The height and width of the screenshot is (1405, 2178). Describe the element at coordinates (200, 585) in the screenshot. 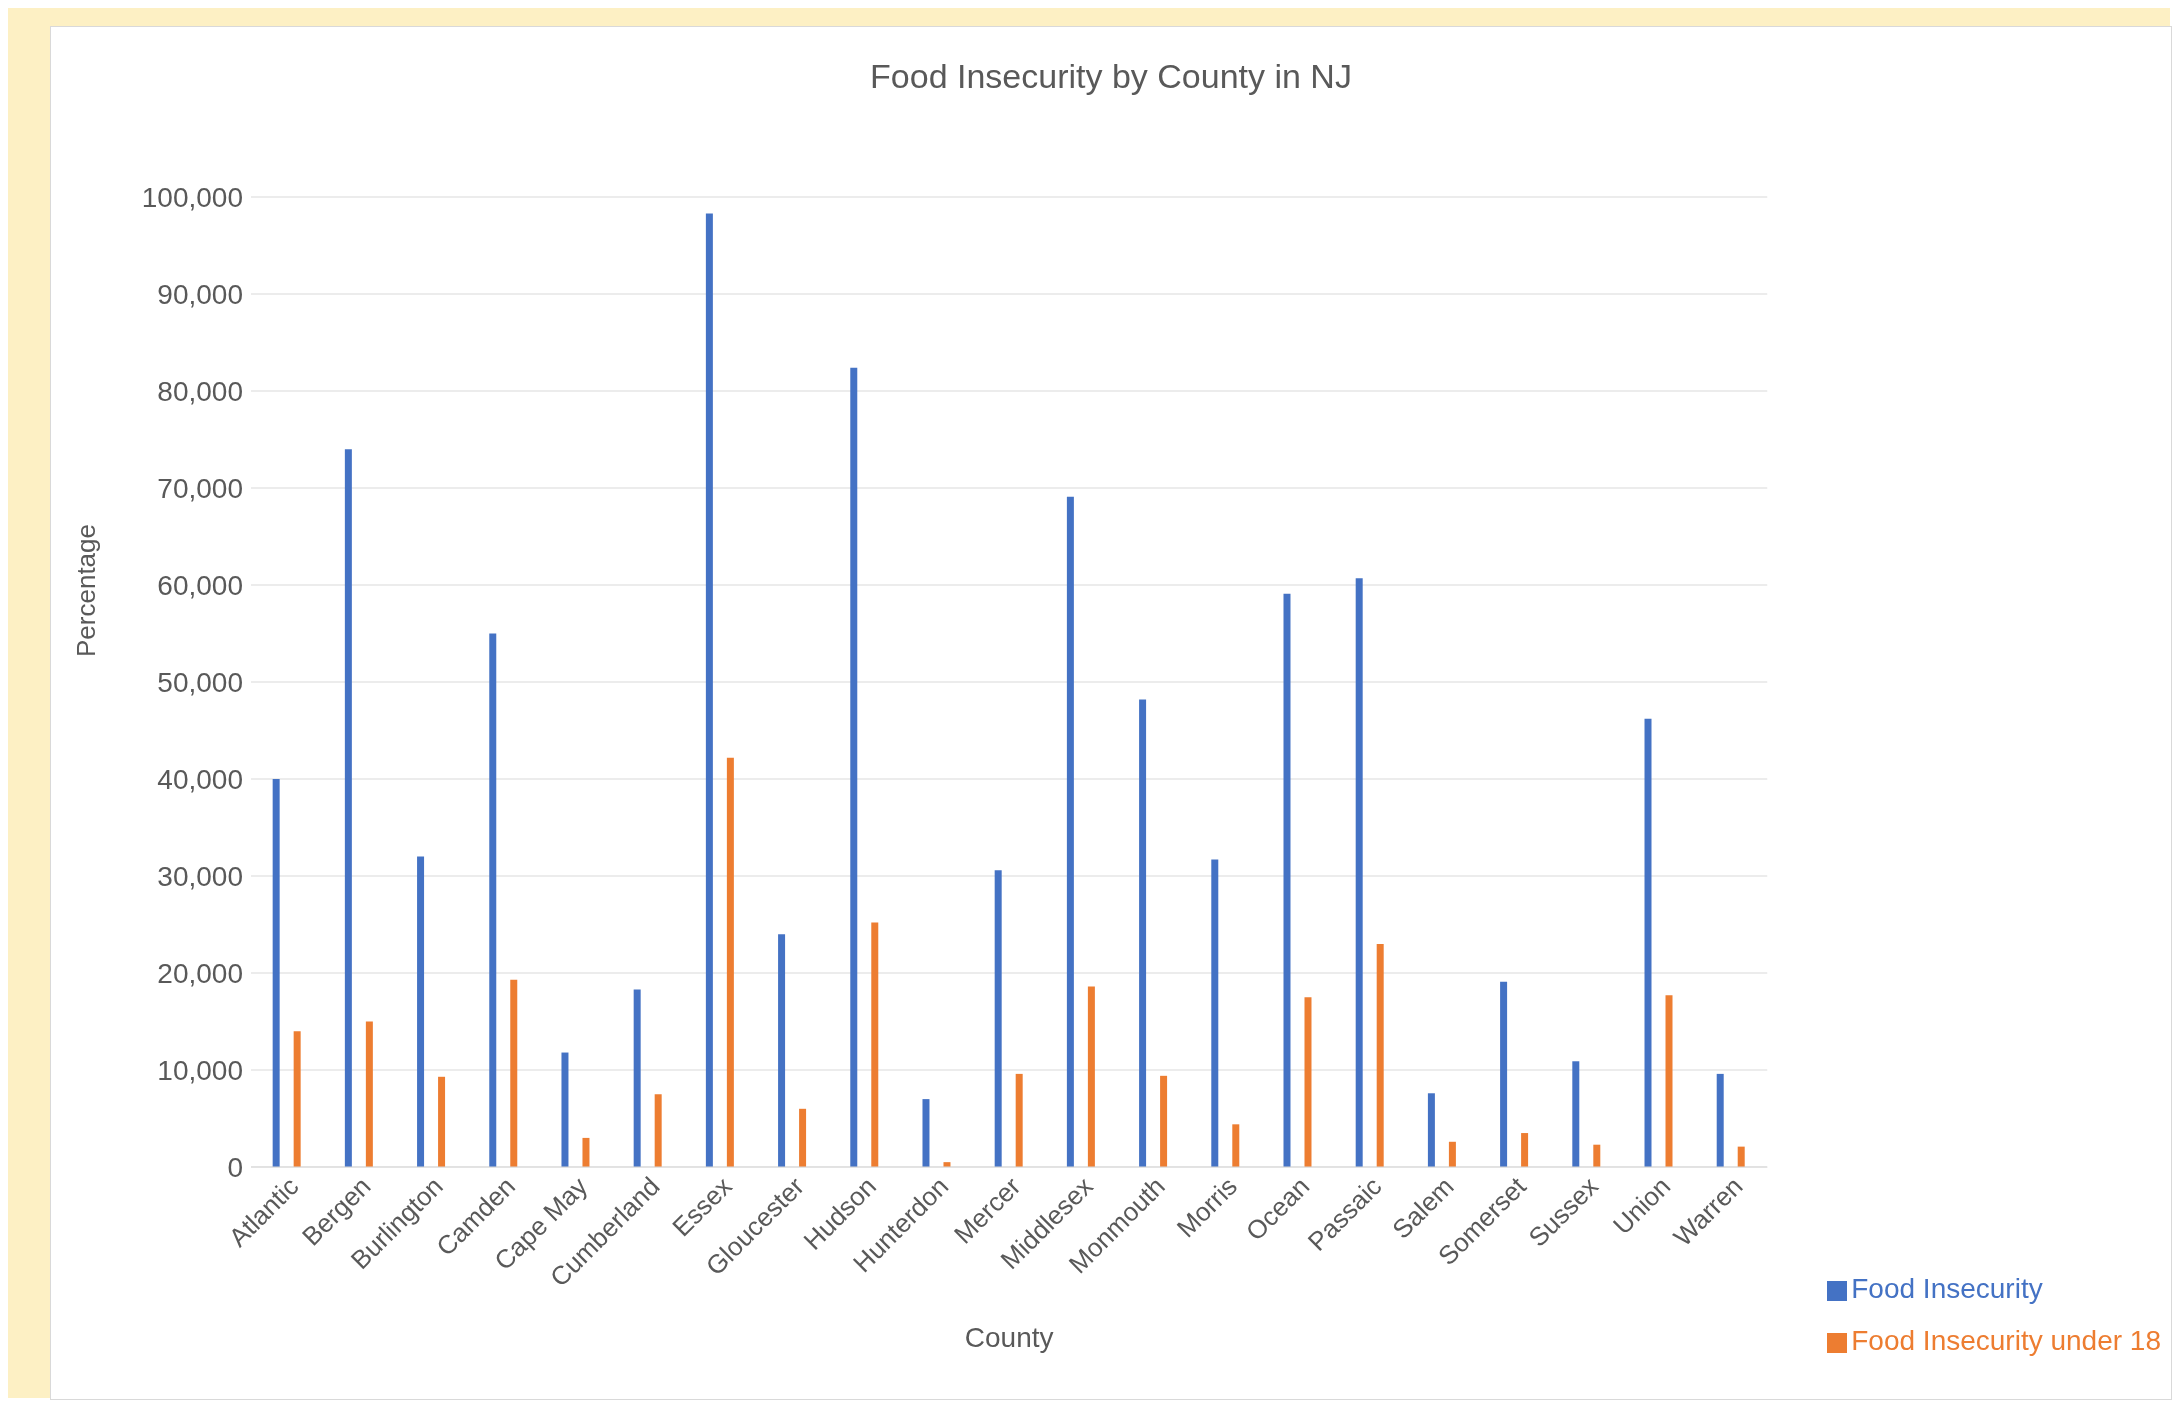

I see `y-tick-label: 60,000` at that location.